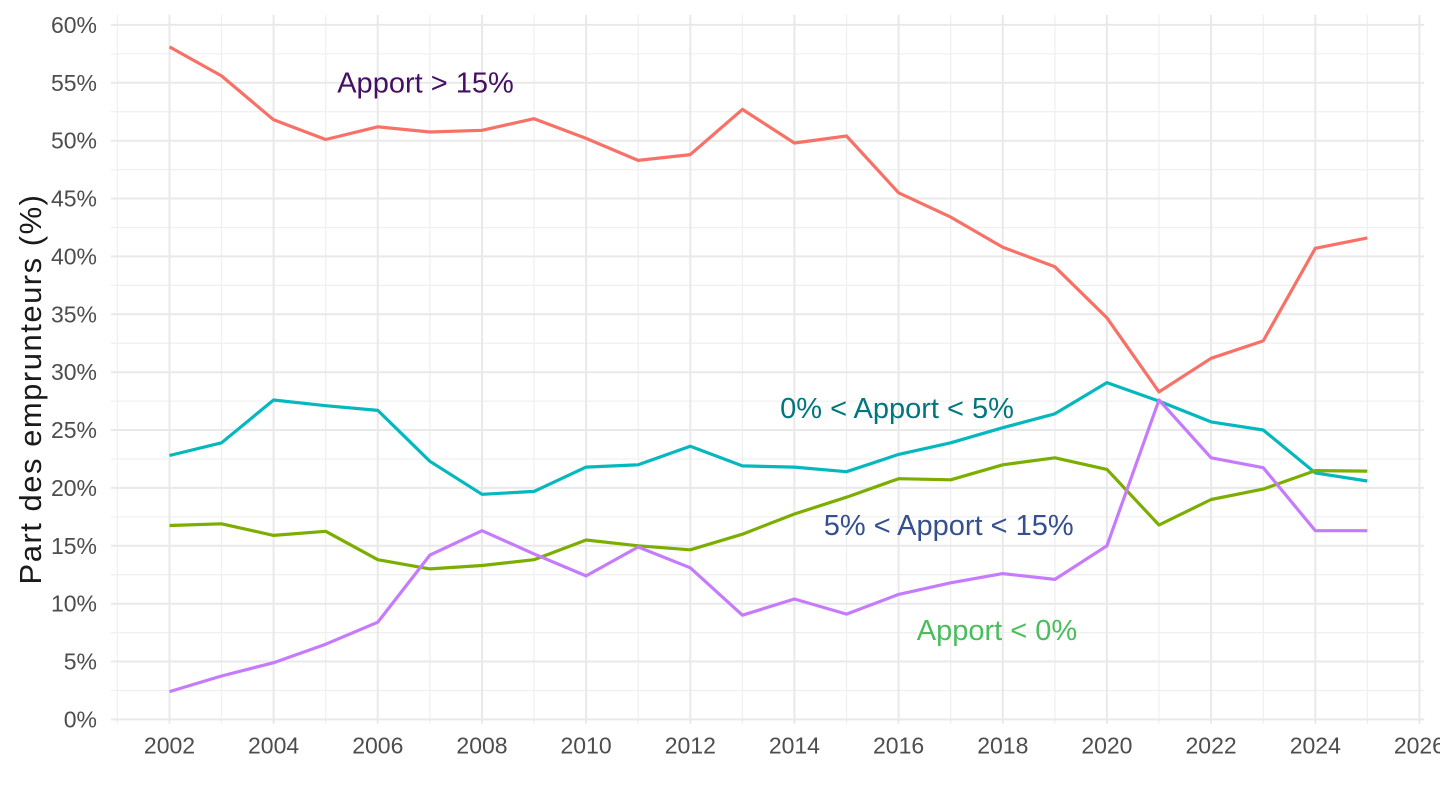  What do you see at coordinates (80, 719) in the screenshot?
I see `svg-text: 0%` at bounding box center [80, 719].